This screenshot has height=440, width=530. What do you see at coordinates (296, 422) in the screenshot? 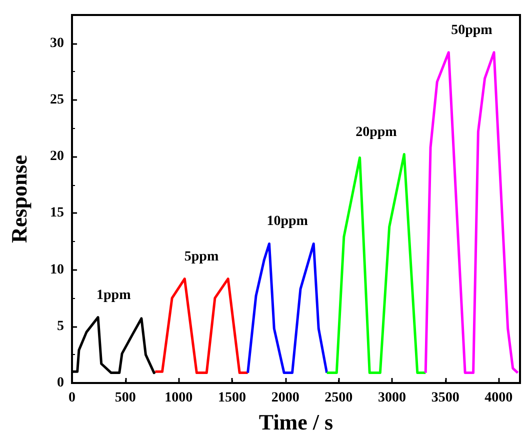
I see `x-axis-title: Time / s` at bounding box center [296, 422].